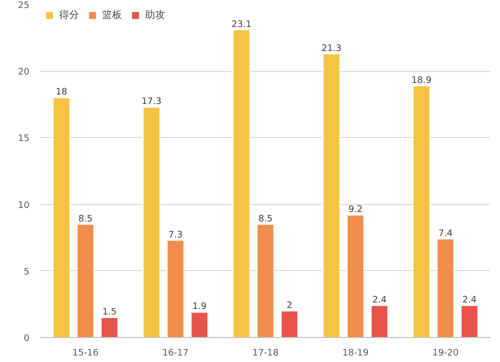 The height and width of the screenshot is (362, 500). Describe the element at coordinates (199, 307) in the screenshot. I see `data-label: 1.9` at that location.